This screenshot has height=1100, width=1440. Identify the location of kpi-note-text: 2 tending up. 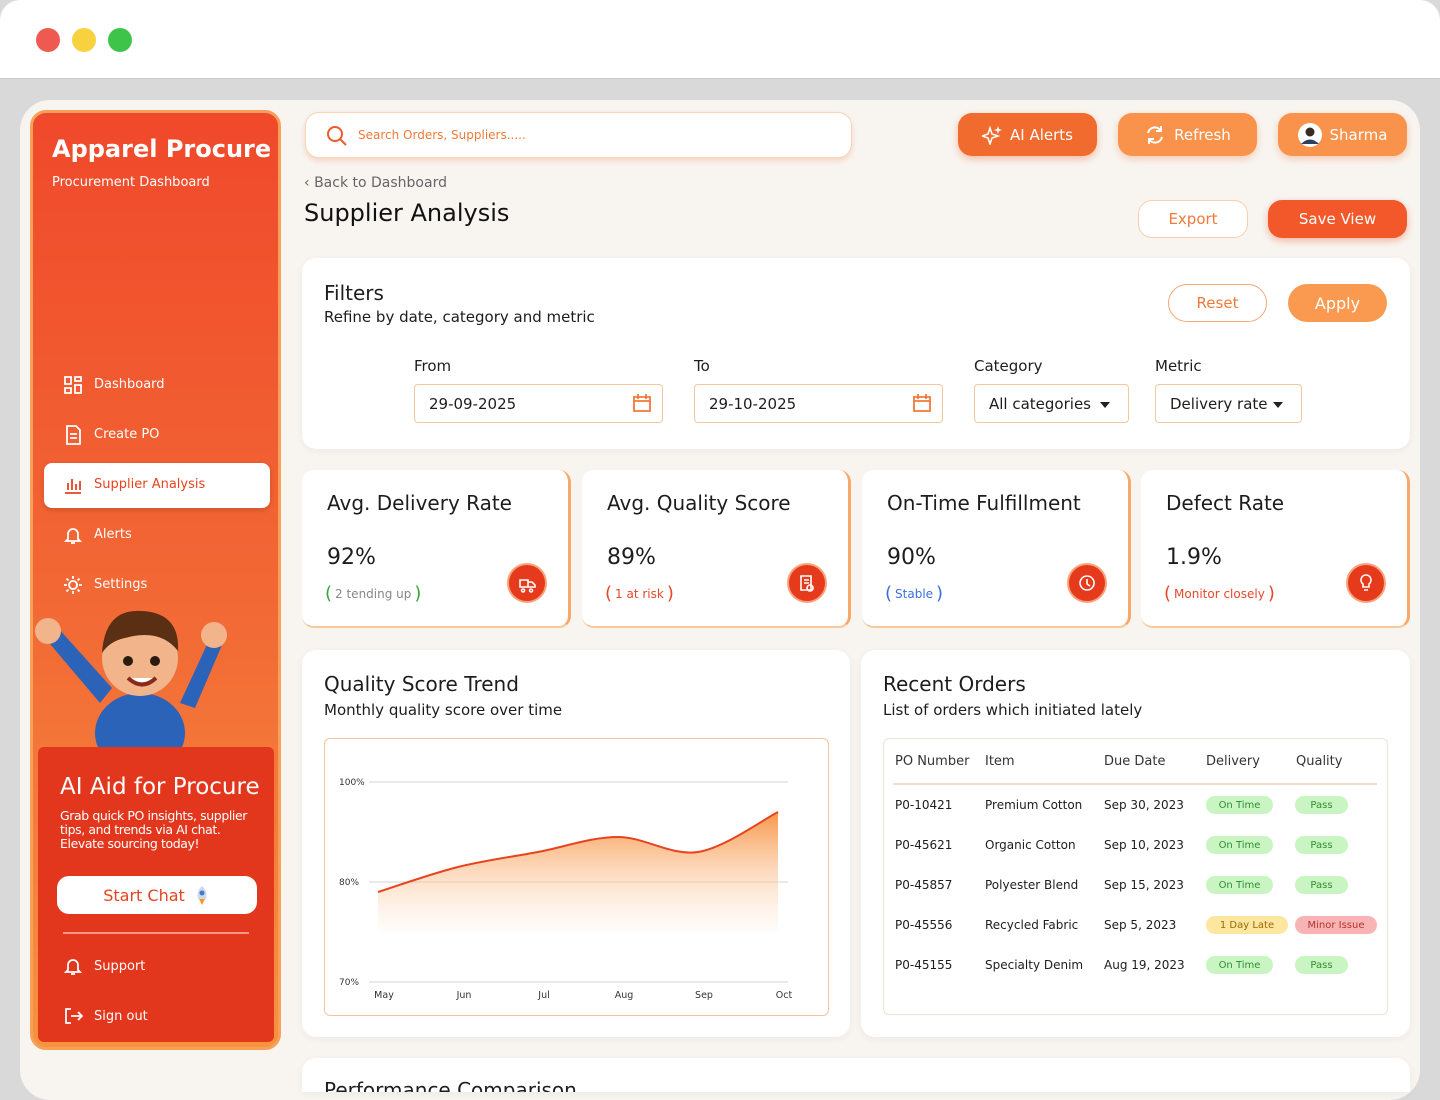
(373, 593).